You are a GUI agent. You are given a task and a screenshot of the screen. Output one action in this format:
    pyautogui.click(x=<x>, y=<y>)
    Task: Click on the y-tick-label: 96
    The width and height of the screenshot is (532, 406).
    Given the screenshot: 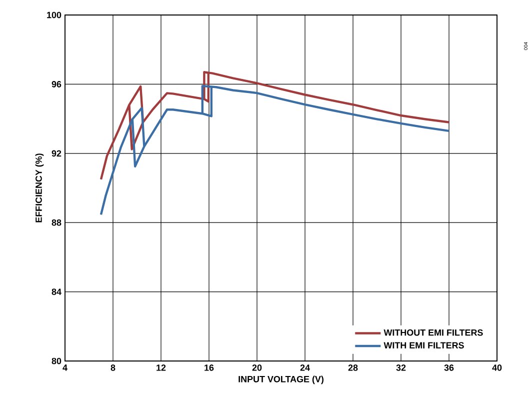 What is the action you would take?
    pyautogui.click(x=57, y=84)
    